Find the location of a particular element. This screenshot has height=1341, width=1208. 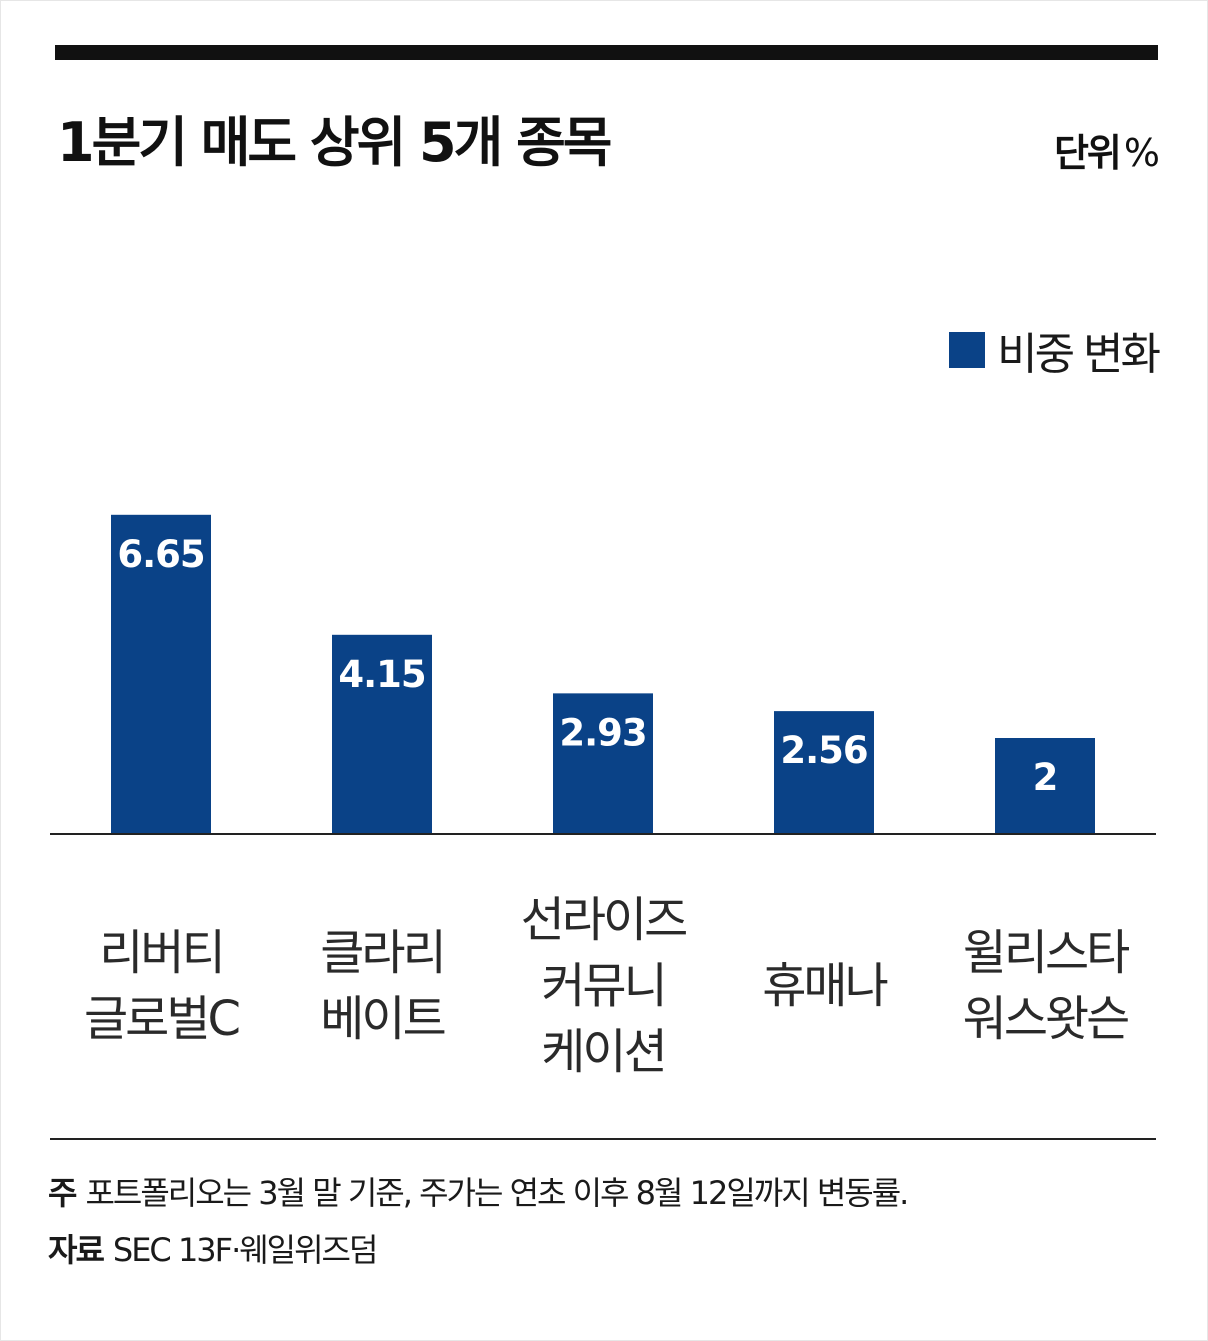

category-label-line: 케이션 is located at coordinates (602, 1052).